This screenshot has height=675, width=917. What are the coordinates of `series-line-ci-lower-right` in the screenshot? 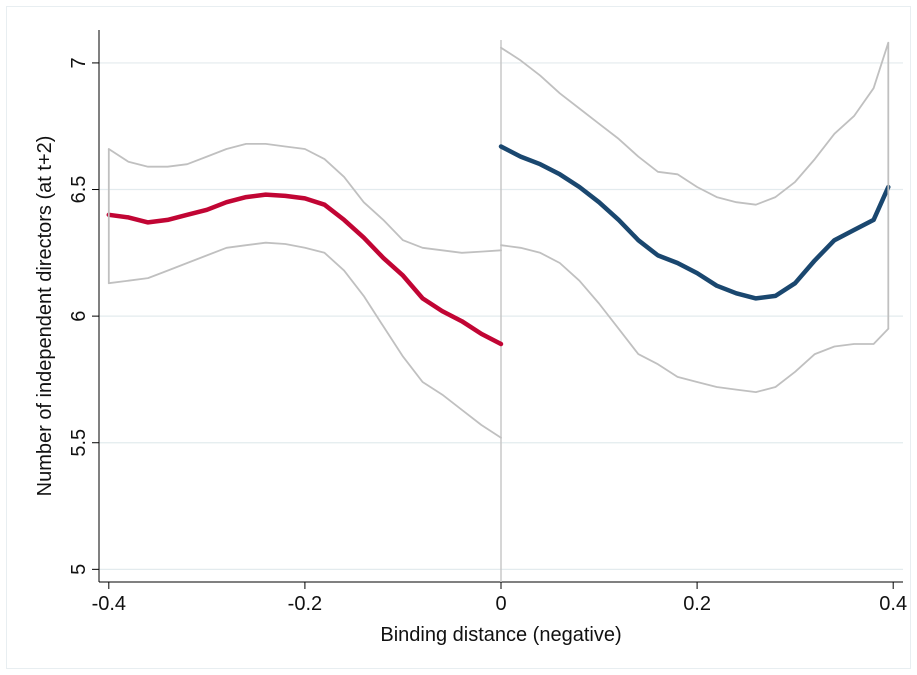 It's located at (695, 318).